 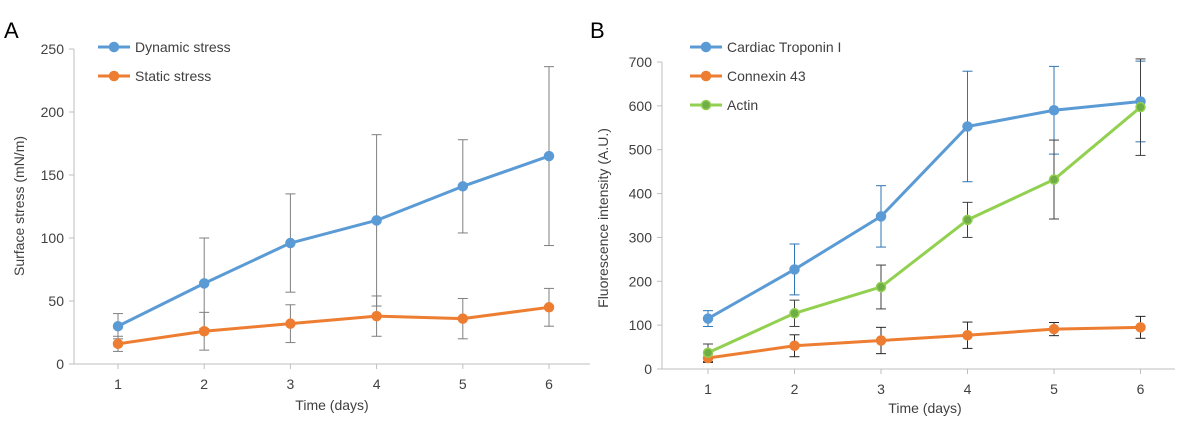 I want to click on legend-label: Cardiac Troponin I, so click(x=784, y=47).